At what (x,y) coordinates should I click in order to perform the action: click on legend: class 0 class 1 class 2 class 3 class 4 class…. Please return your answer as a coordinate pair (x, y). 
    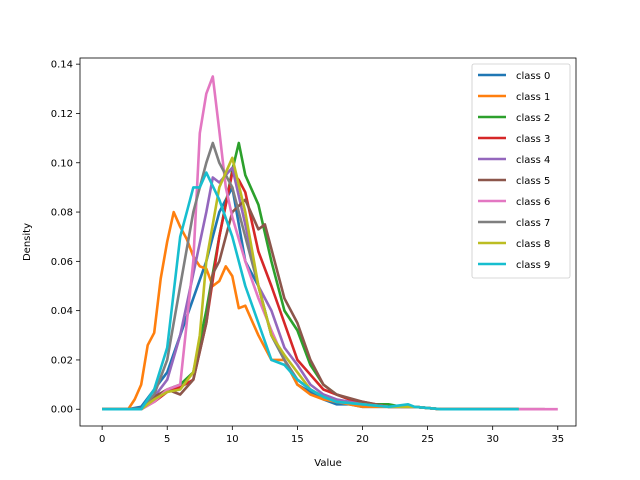
    Looking at the image, I should click on (521, 171).